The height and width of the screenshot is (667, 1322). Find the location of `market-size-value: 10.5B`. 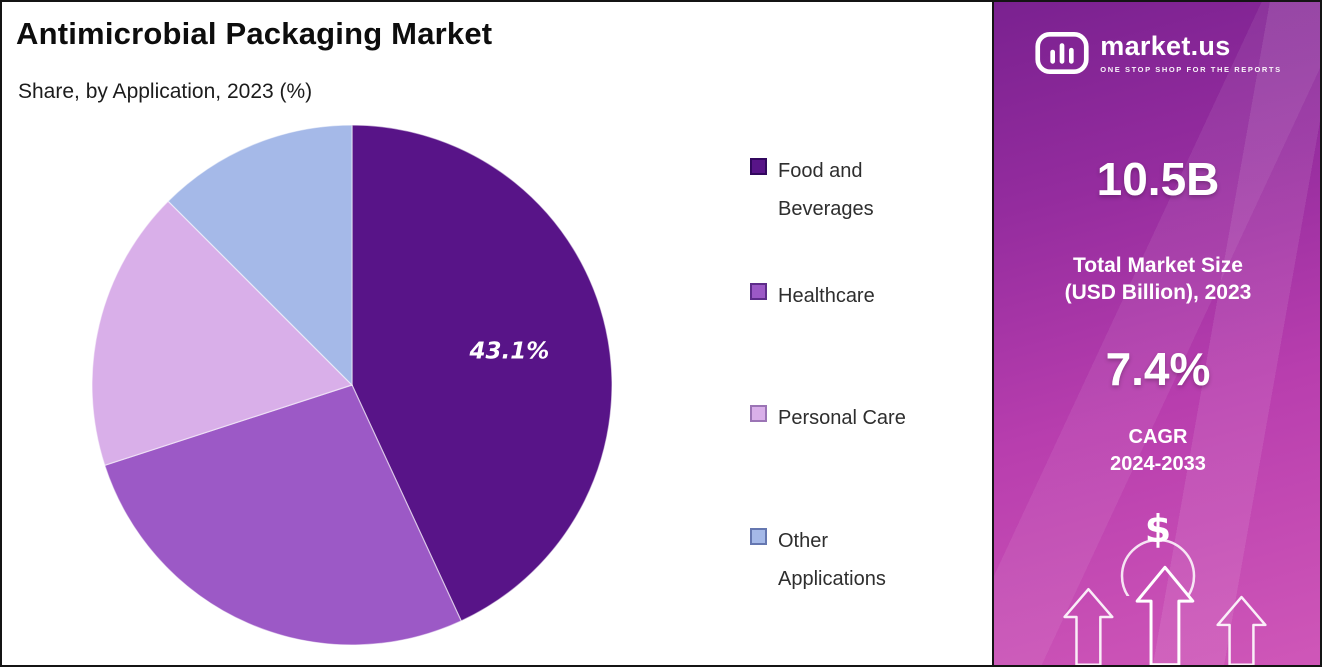

market-size-value: 10.5B is located at coordinates (1158, 179).